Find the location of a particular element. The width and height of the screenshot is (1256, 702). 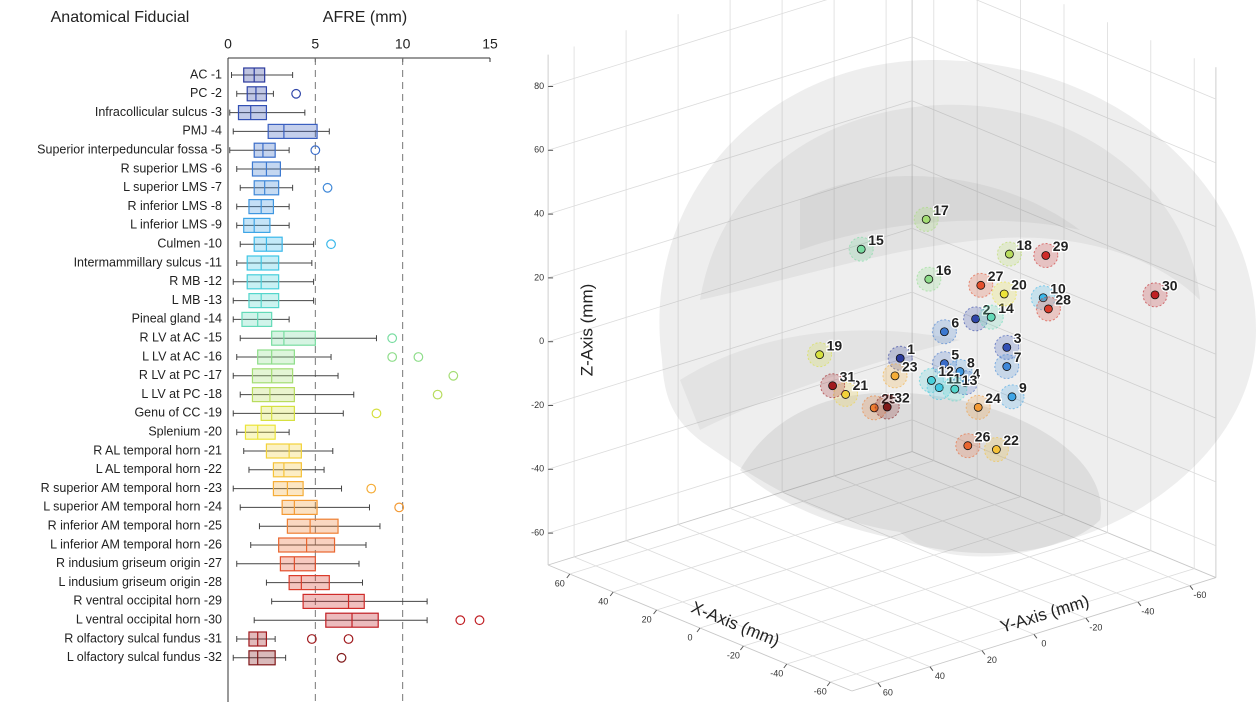

point-label: 28 is located at coordinates (1063, 300).